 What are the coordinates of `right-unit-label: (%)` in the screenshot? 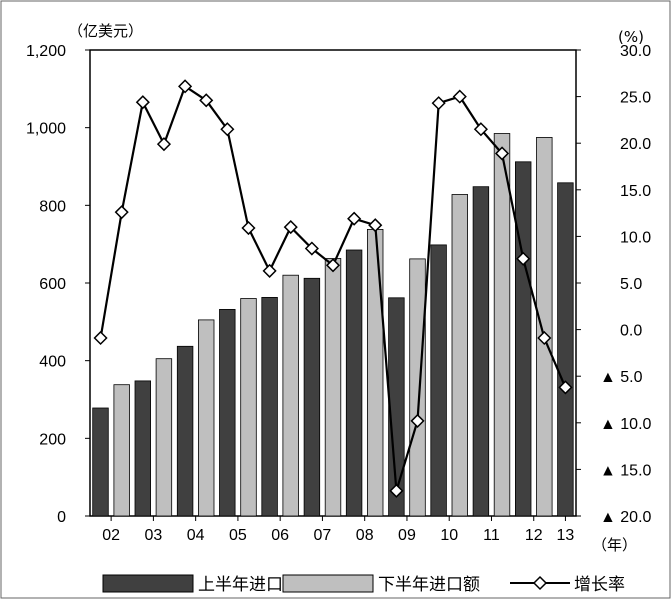 It's located at (631, 37).